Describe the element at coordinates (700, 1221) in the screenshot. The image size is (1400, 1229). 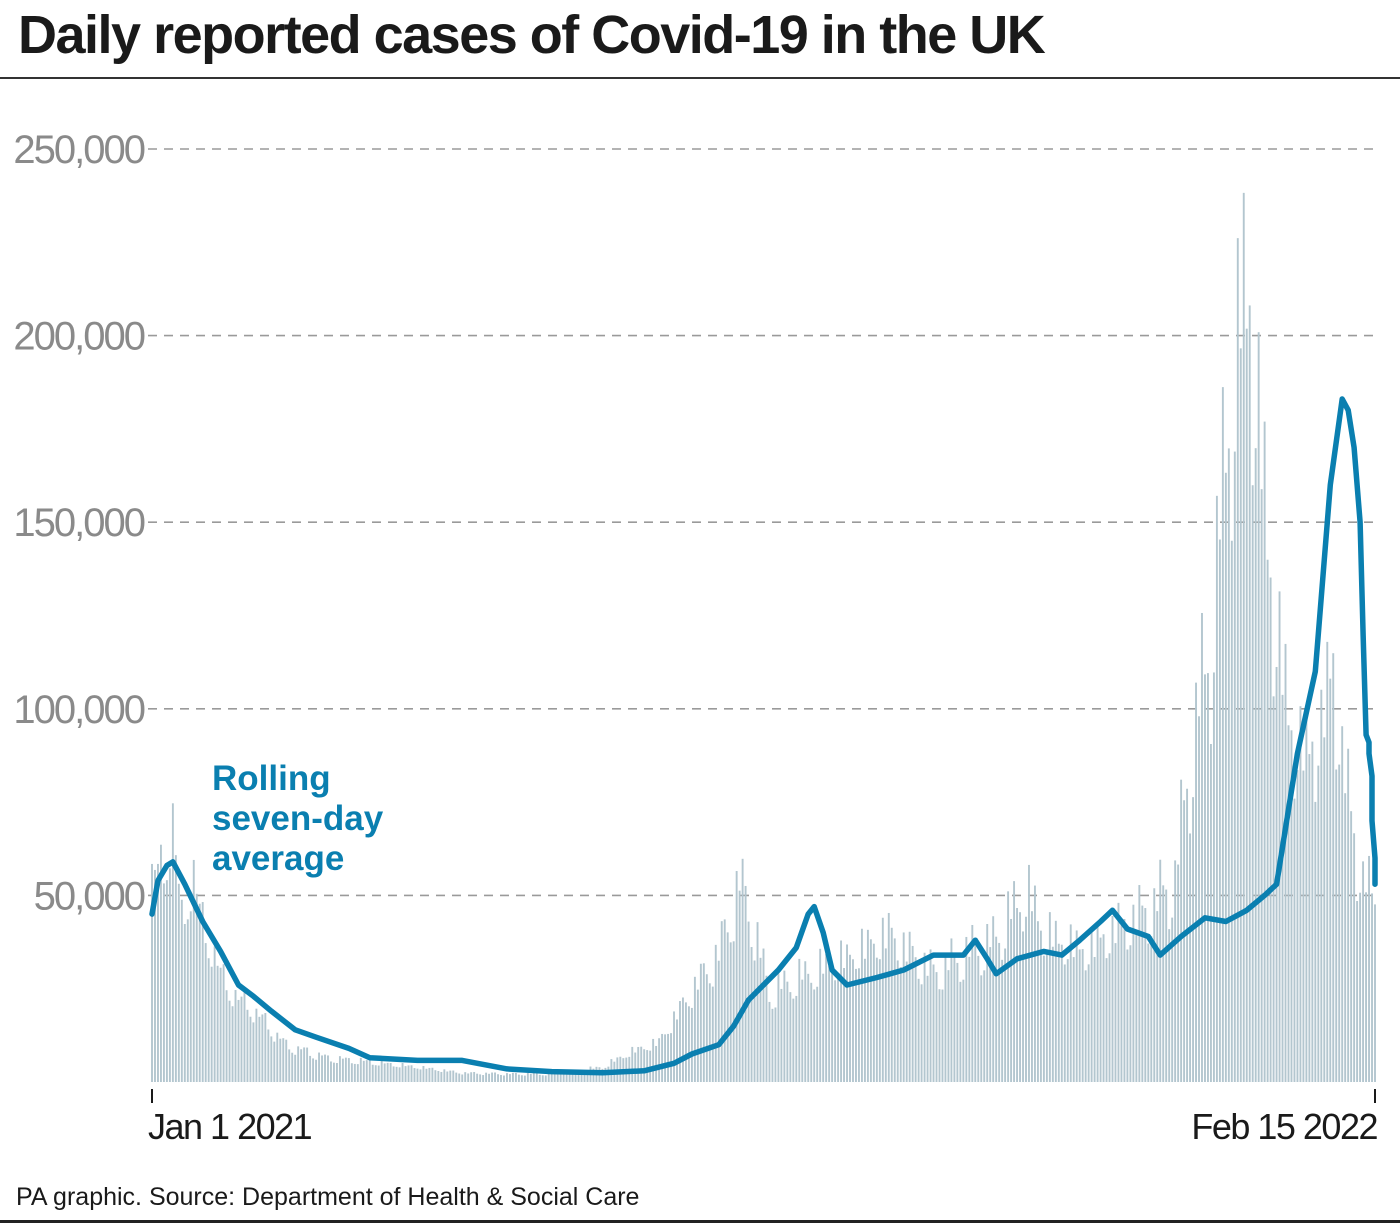
I see `bottom-rule` at that location.